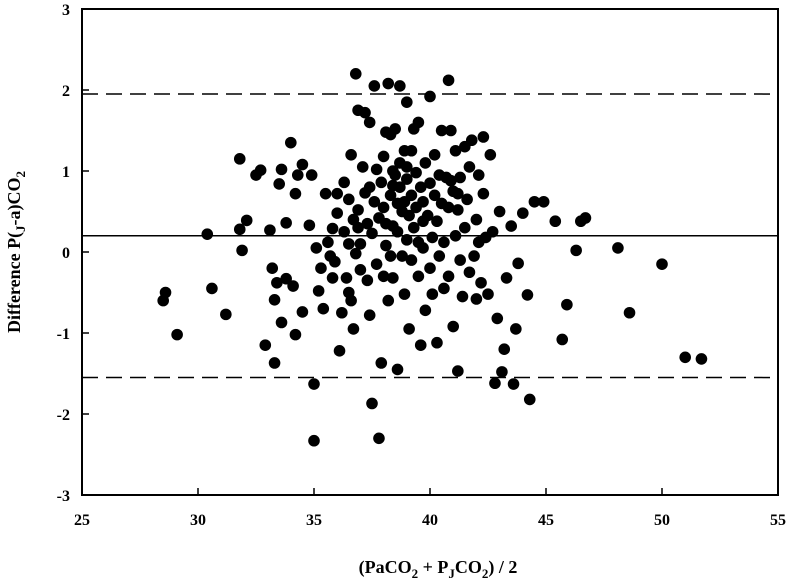 Image resolution: width=788 pixels, height=583 pixels. Describe the element at coordinates (82, 520) in the screenshot. I see `x-tick-label: 25` at that location.